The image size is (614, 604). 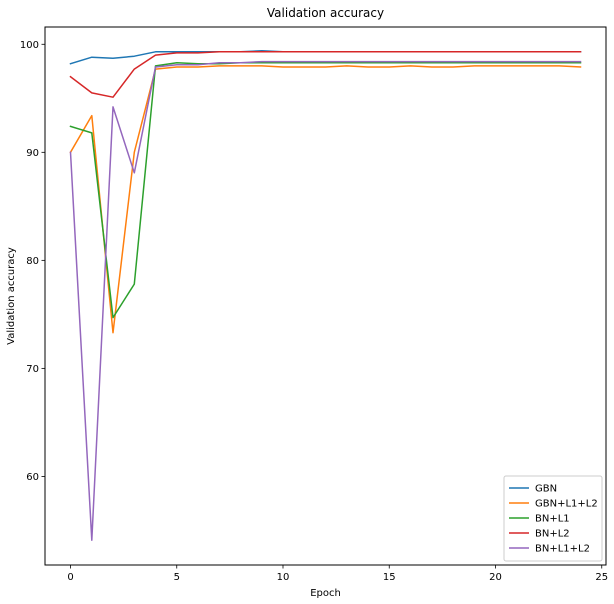 I want to click on y-axis: 60 70 80 90 100, so click(x=32, y=261).